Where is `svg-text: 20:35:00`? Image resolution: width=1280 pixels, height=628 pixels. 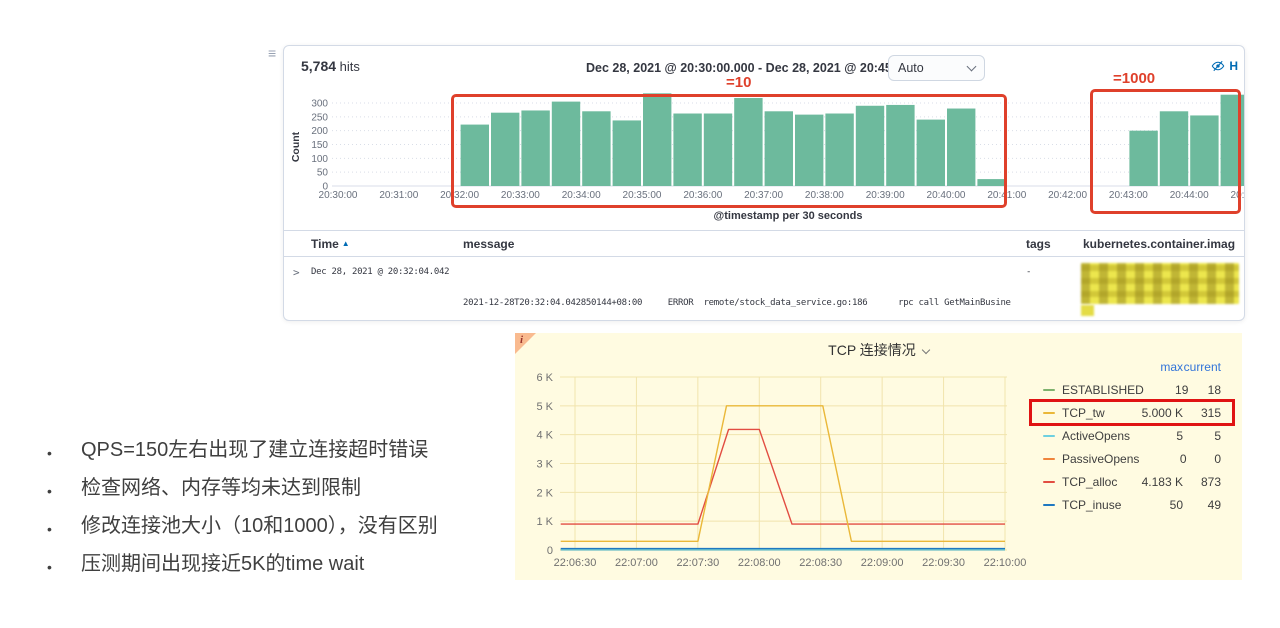
svg-text: 20:35:00 is located at coordinates (642, 195).